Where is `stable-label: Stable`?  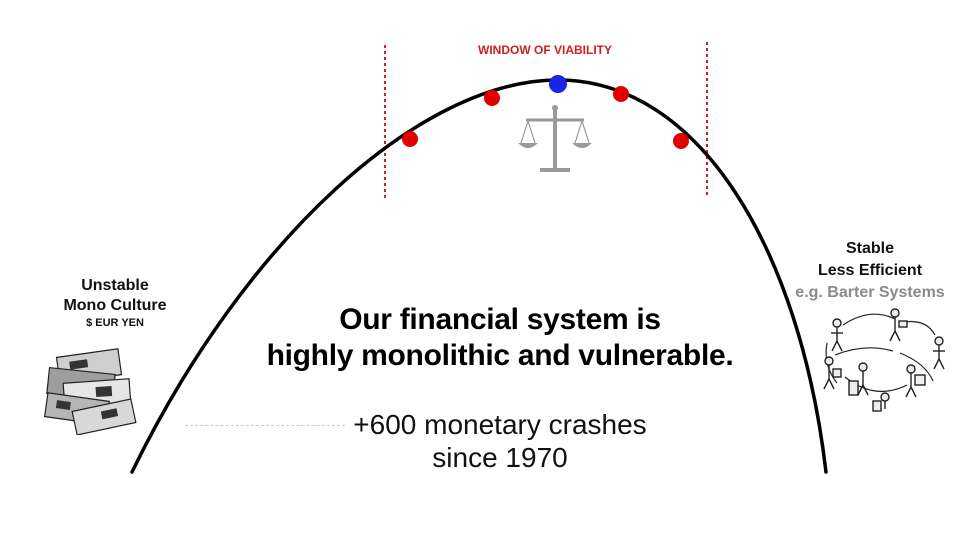
stable-label: Stable is located at coordinates (869, 248).